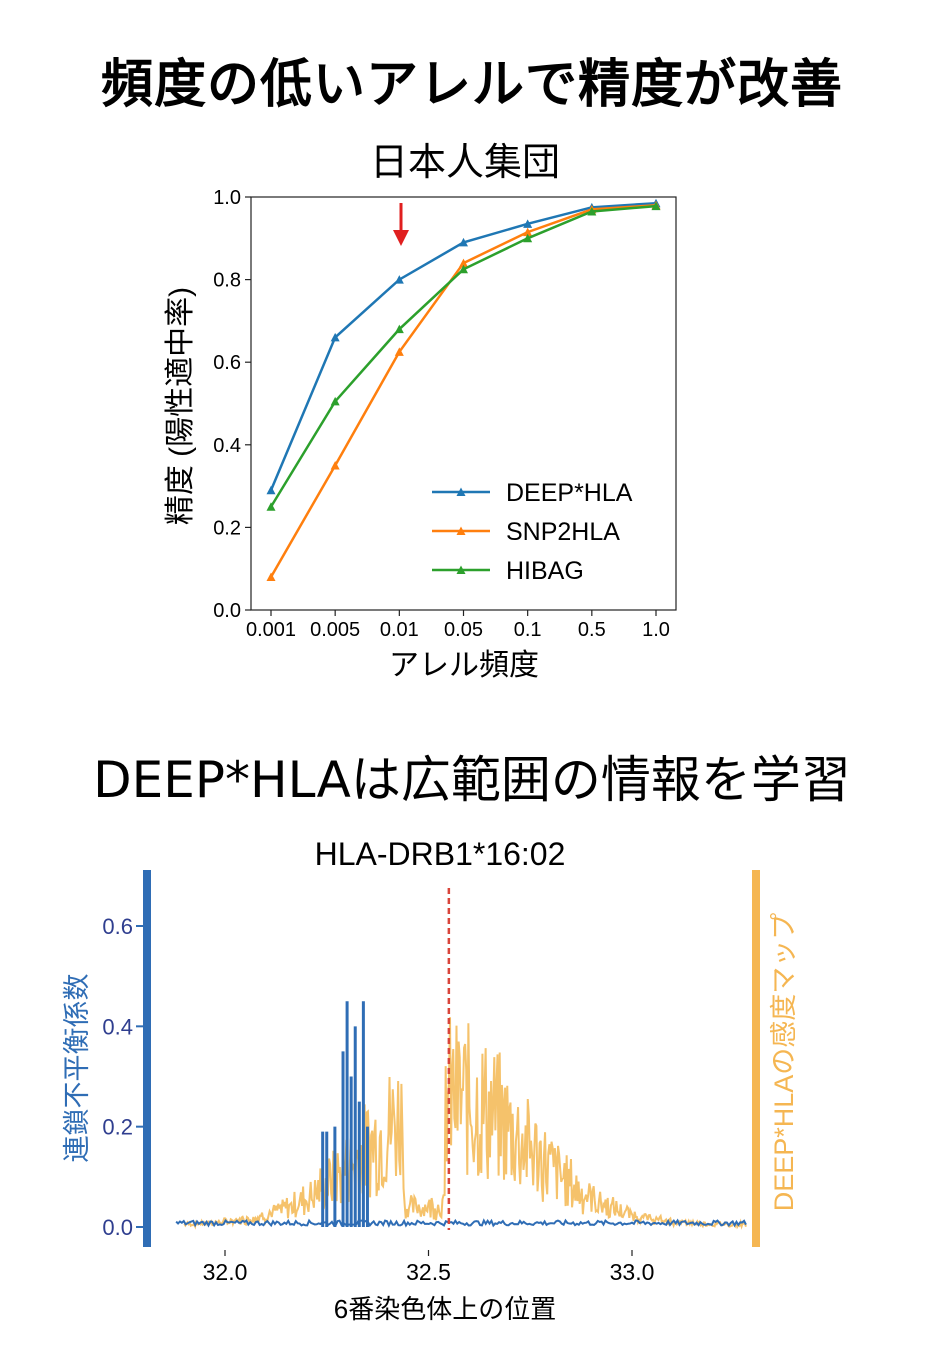  What do you see at coordinates (440, 854) in the screenshot?
I see `chart2-title: HLA-DRB1*16:02` at bounding box center [440, 854].